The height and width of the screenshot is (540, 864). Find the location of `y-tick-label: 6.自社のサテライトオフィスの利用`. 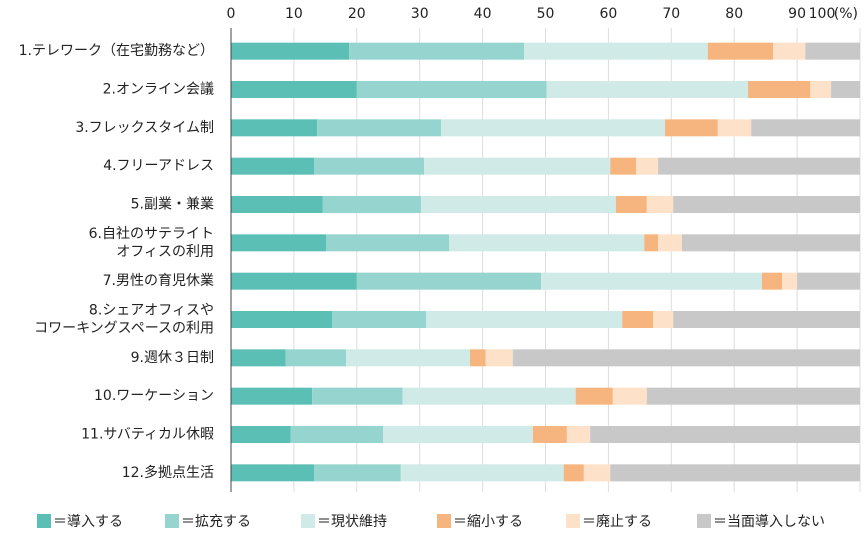

y-tick-label: 6.自社のサテライトオフィスの利用 is located at coordinates (151, 243).